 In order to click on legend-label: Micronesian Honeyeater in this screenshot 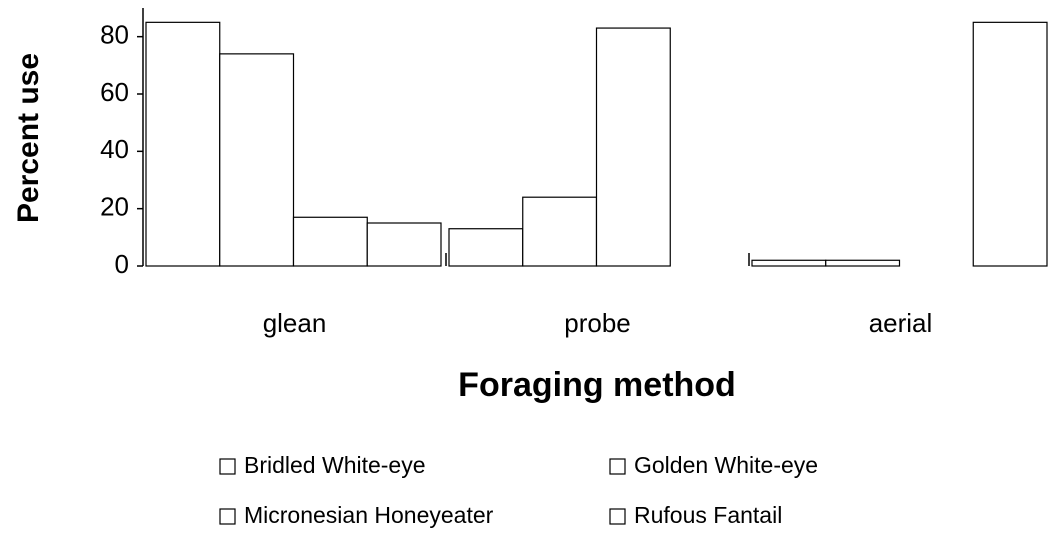, I will do `click(369, 515)`.